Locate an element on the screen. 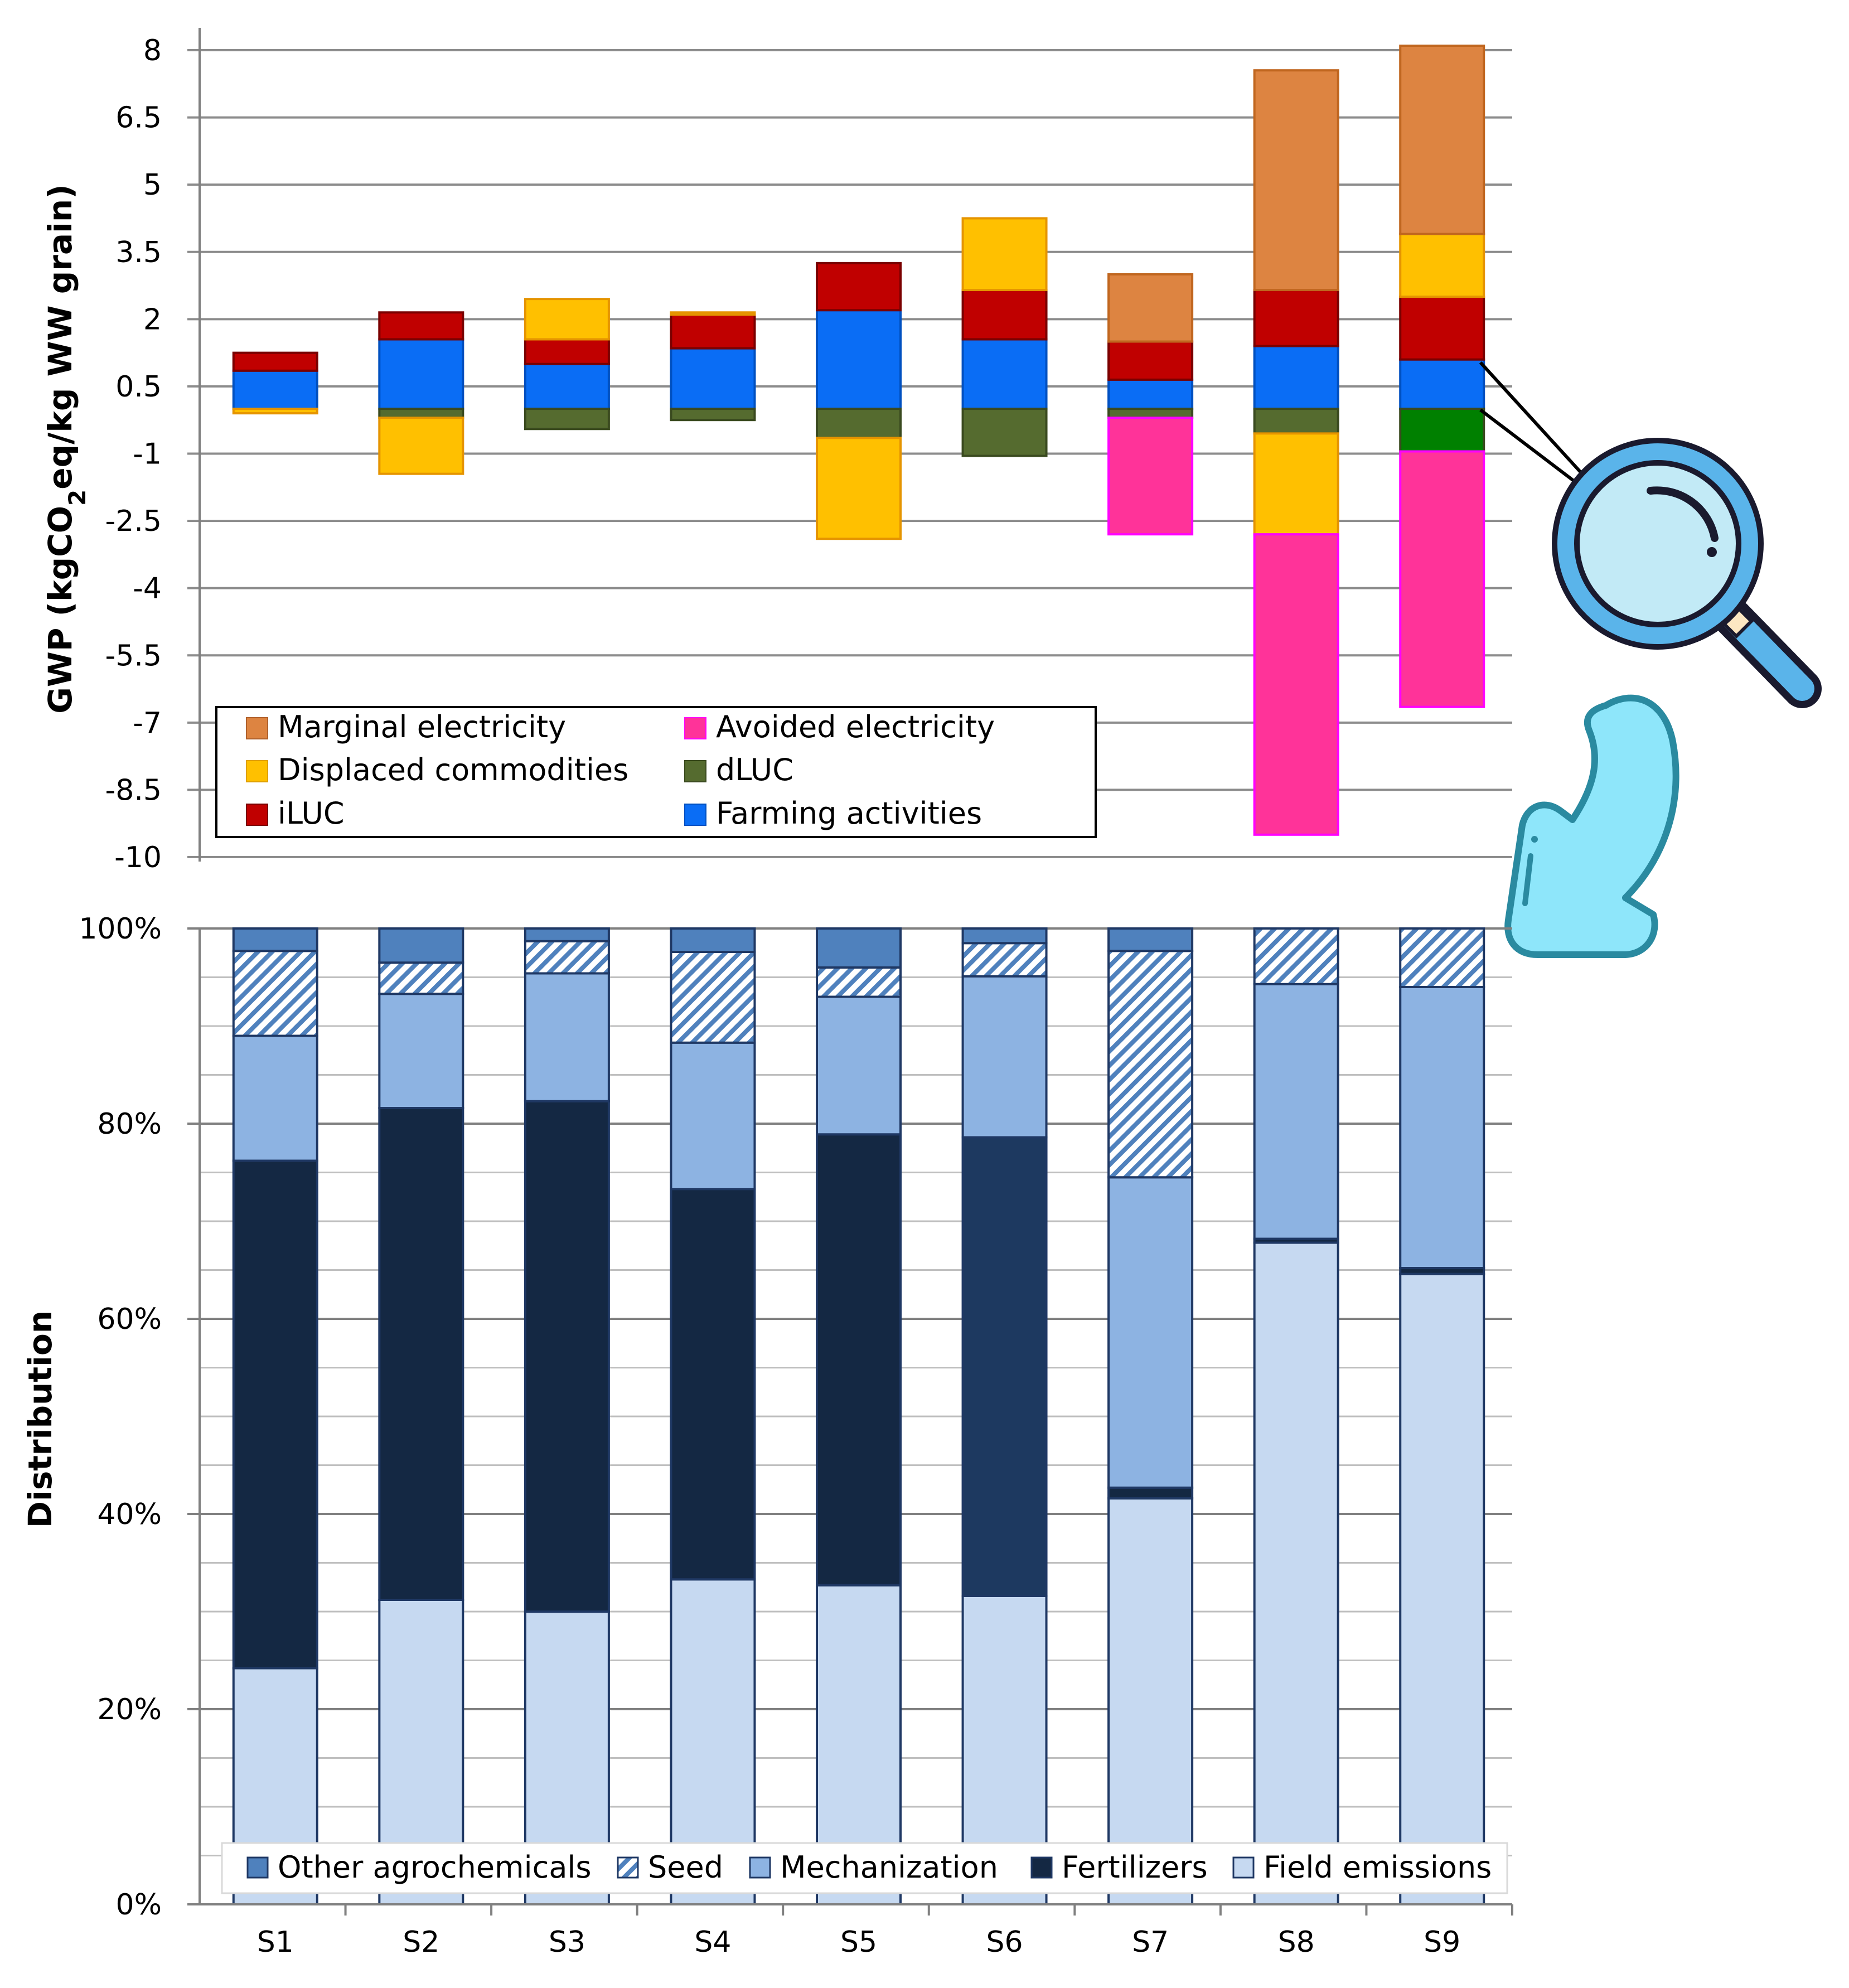  distribution-y-axis-label: Distribution is located at coordinates (40, 1419).